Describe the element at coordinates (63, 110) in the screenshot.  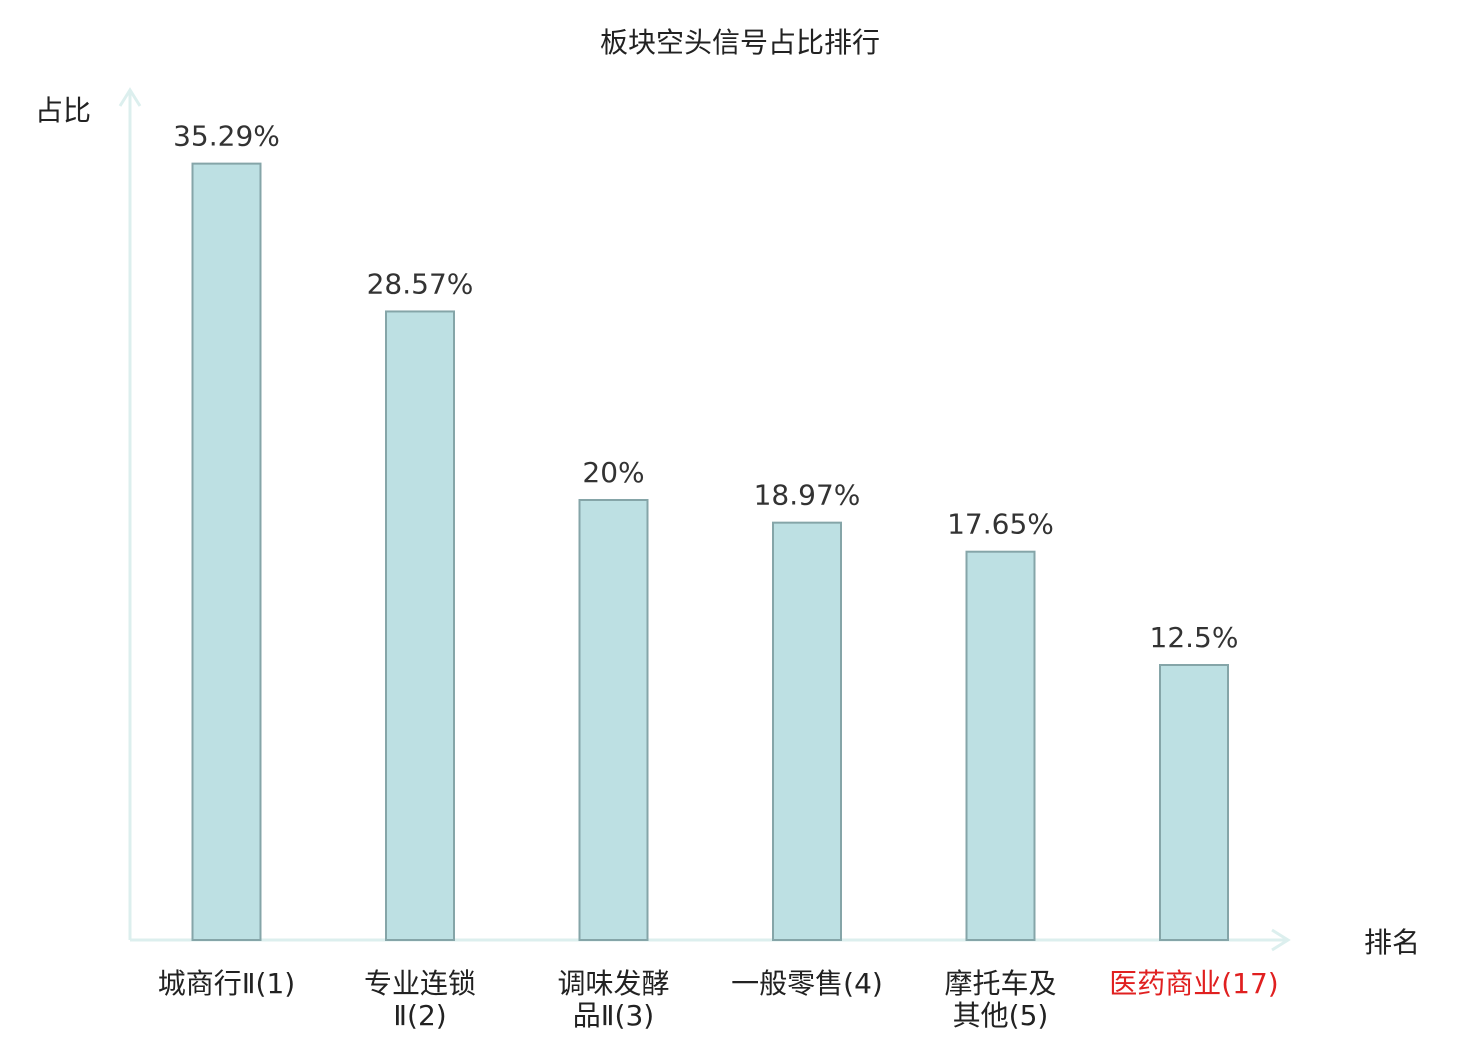
I see `y-axis-label: 占比` at that location.